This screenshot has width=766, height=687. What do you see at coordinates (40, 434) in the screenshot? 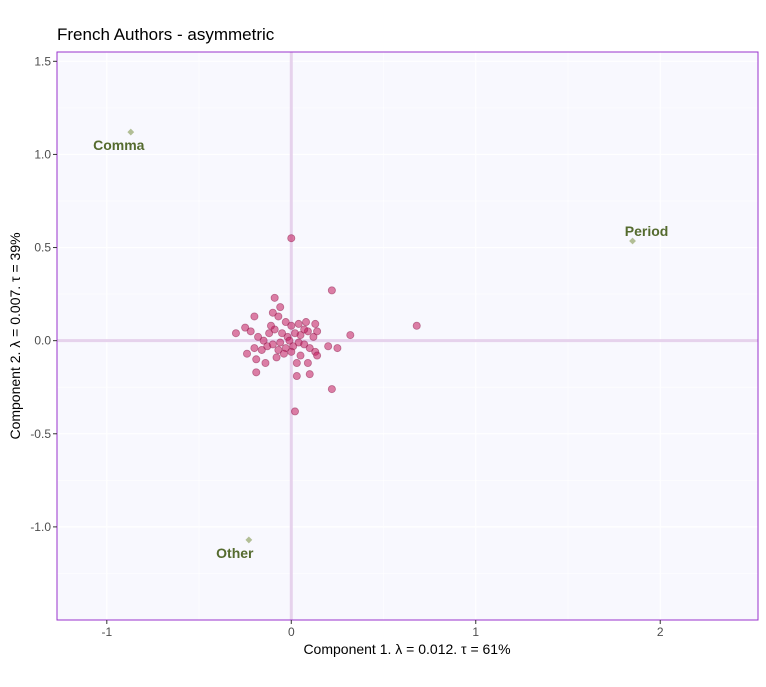
I see `y-tick-label: -0.5` at bounding box center [40, 434].